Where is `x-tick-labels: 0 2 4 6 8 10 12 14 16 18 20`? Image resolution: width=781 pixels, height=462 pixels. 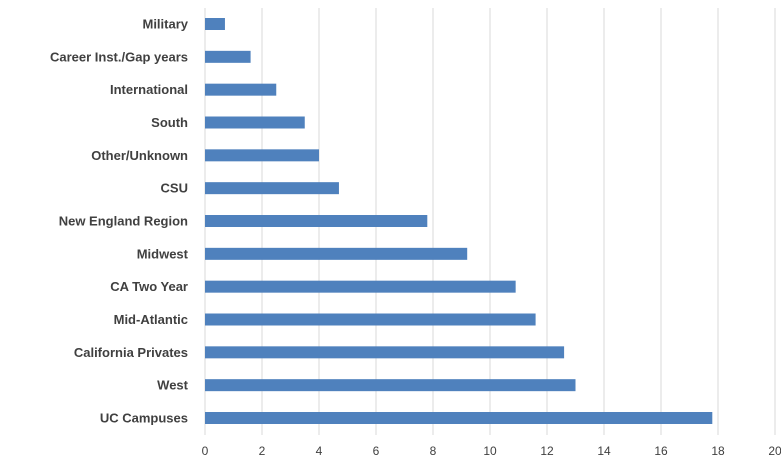
x-tick-labels: 0 2 4 6 8 10 12 14 16 18 20 is located at coordinates (491, 451).